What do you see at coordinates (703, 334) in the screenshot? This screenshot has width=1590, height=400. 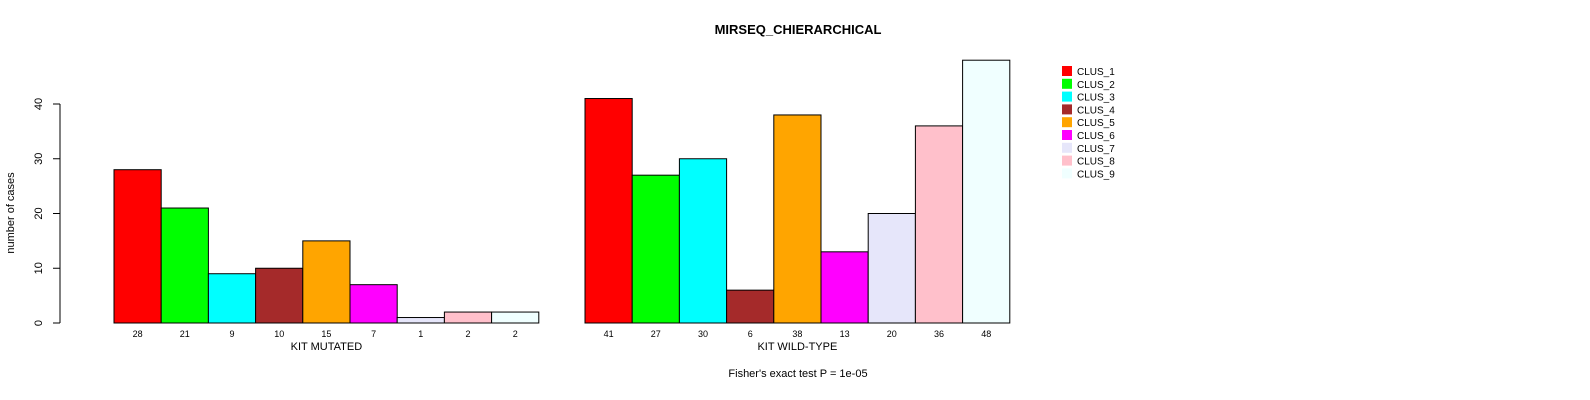 I see `bar-value-label: 30` at bounding box center [703, 334].